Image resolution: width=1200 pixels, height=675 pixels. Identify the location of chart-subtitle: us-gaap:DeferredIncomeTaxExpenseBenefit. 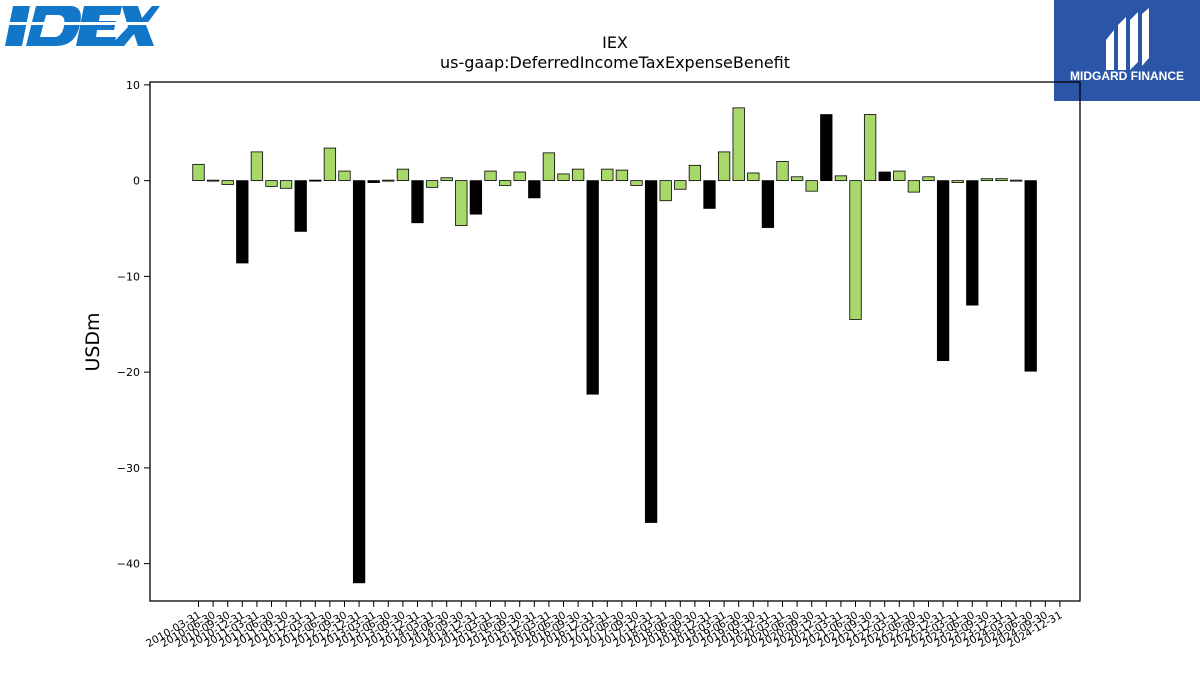
(615, 62).